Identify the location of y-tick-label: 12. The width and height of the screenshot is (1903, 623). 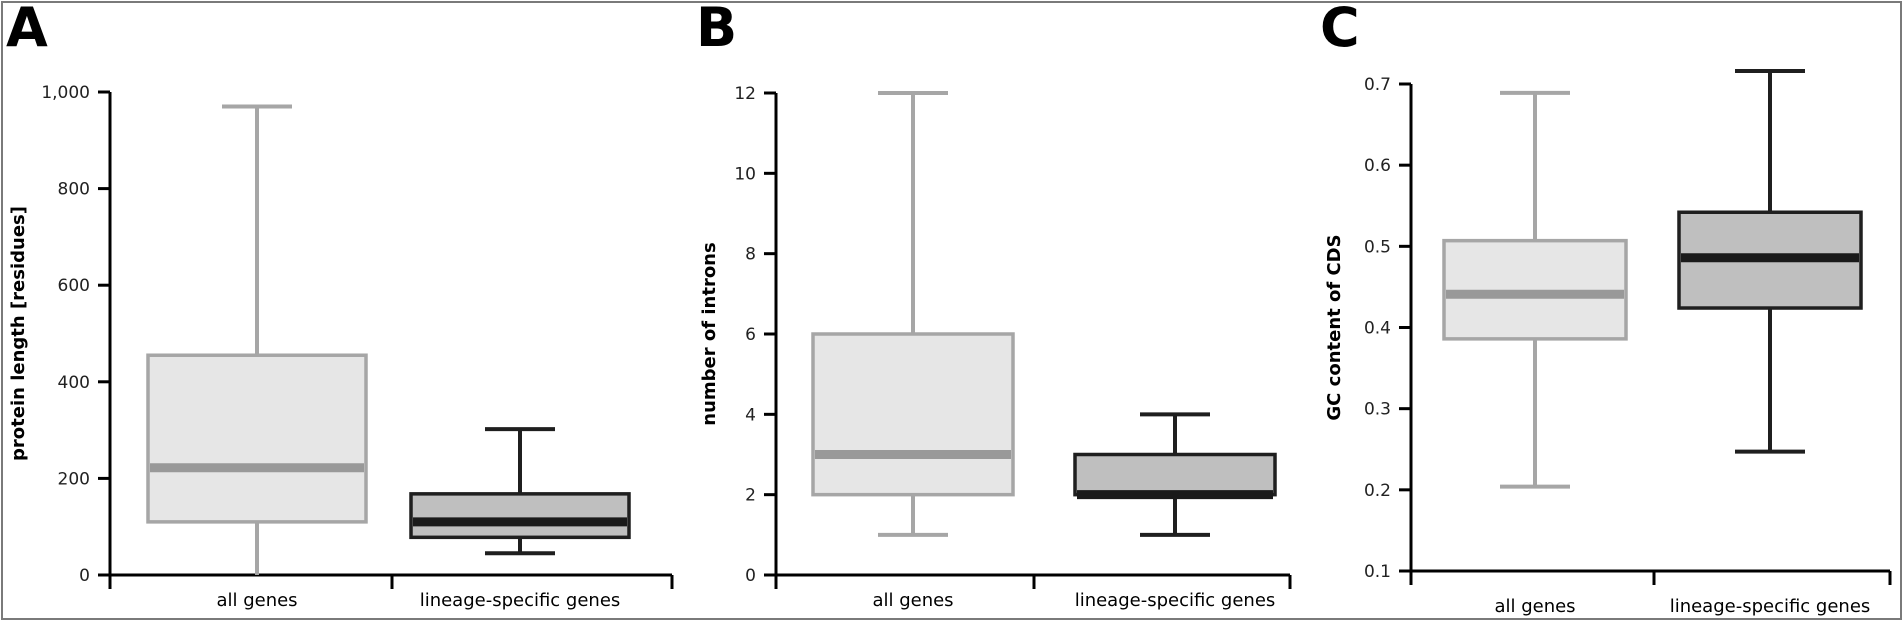
(745, 94).